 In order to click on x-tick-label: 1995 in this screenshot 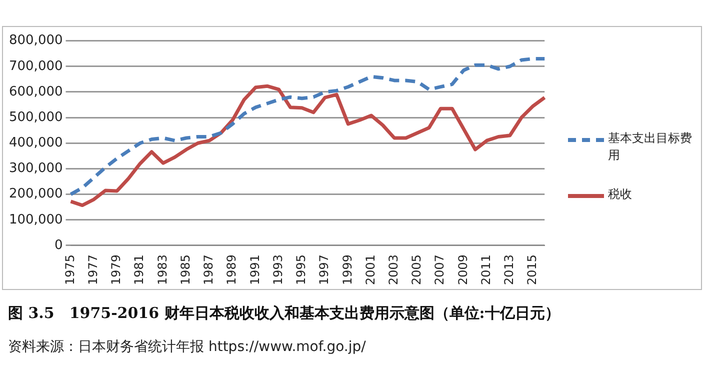, I will do `click(301, 270)`.